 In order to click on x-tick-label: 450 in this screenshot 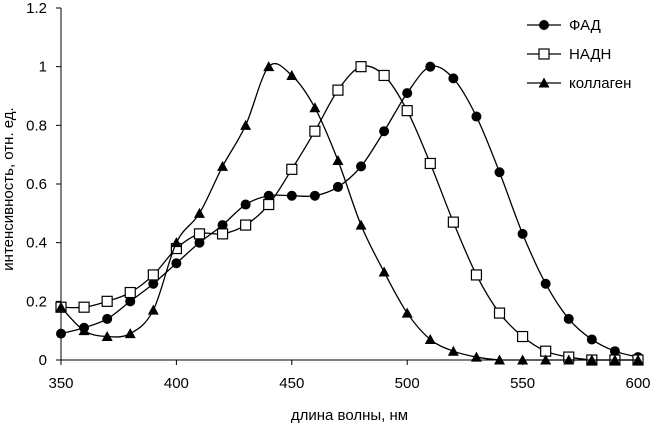, I will do `click(291, 383)`.